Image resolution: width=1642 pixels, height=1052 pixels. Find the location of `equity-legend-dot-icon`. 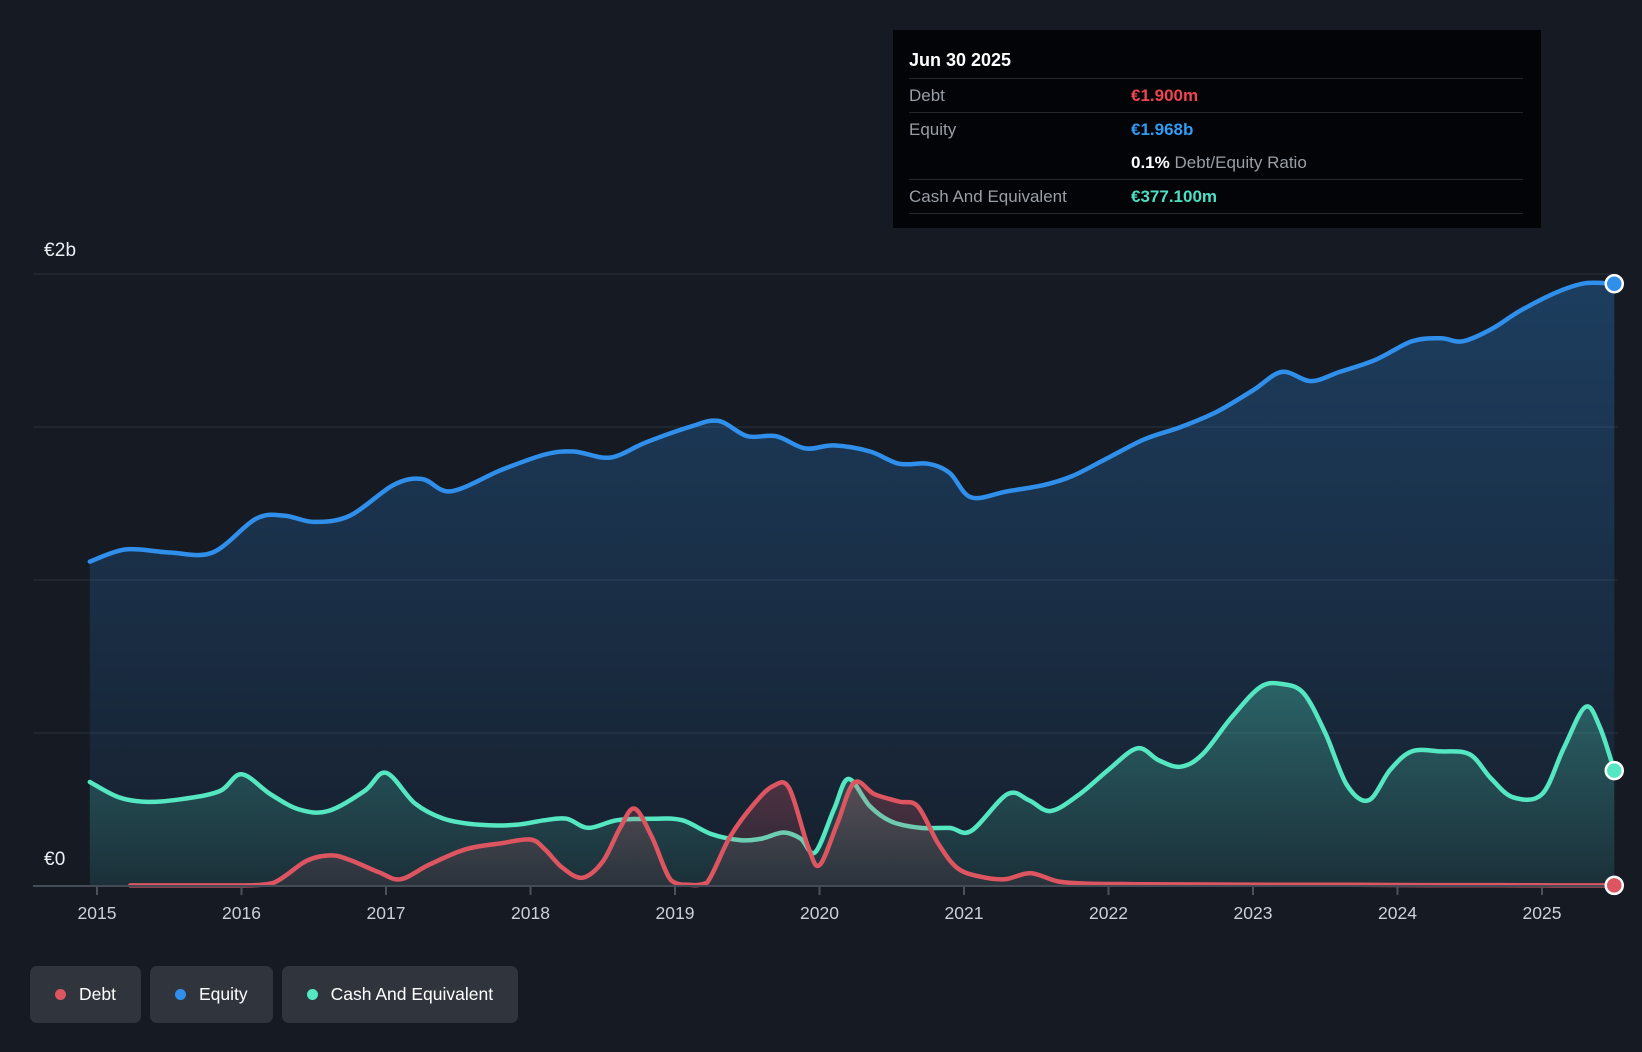

equity-legend-dot-icon is located at coordinates (180, 994).